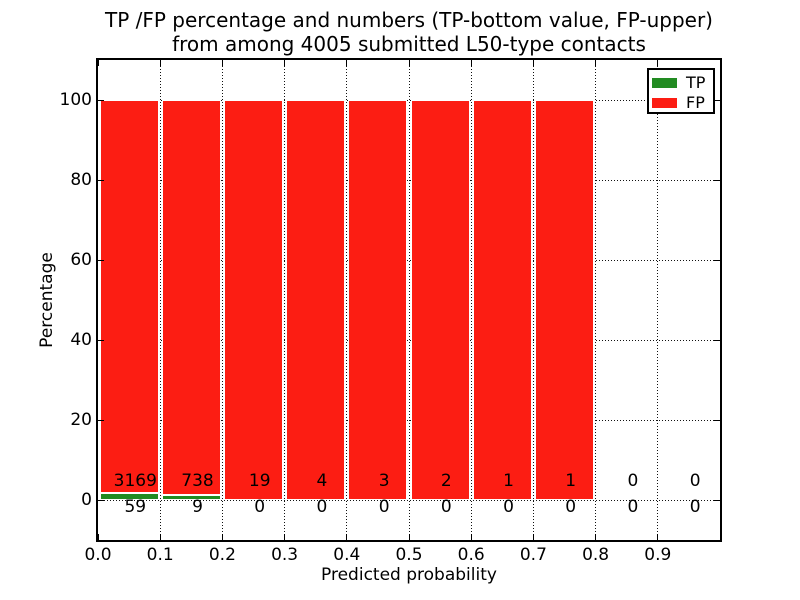  Describe the element at coordinates (197, 507) in the screenshot. I see `tp-count-label: 9` at that location.